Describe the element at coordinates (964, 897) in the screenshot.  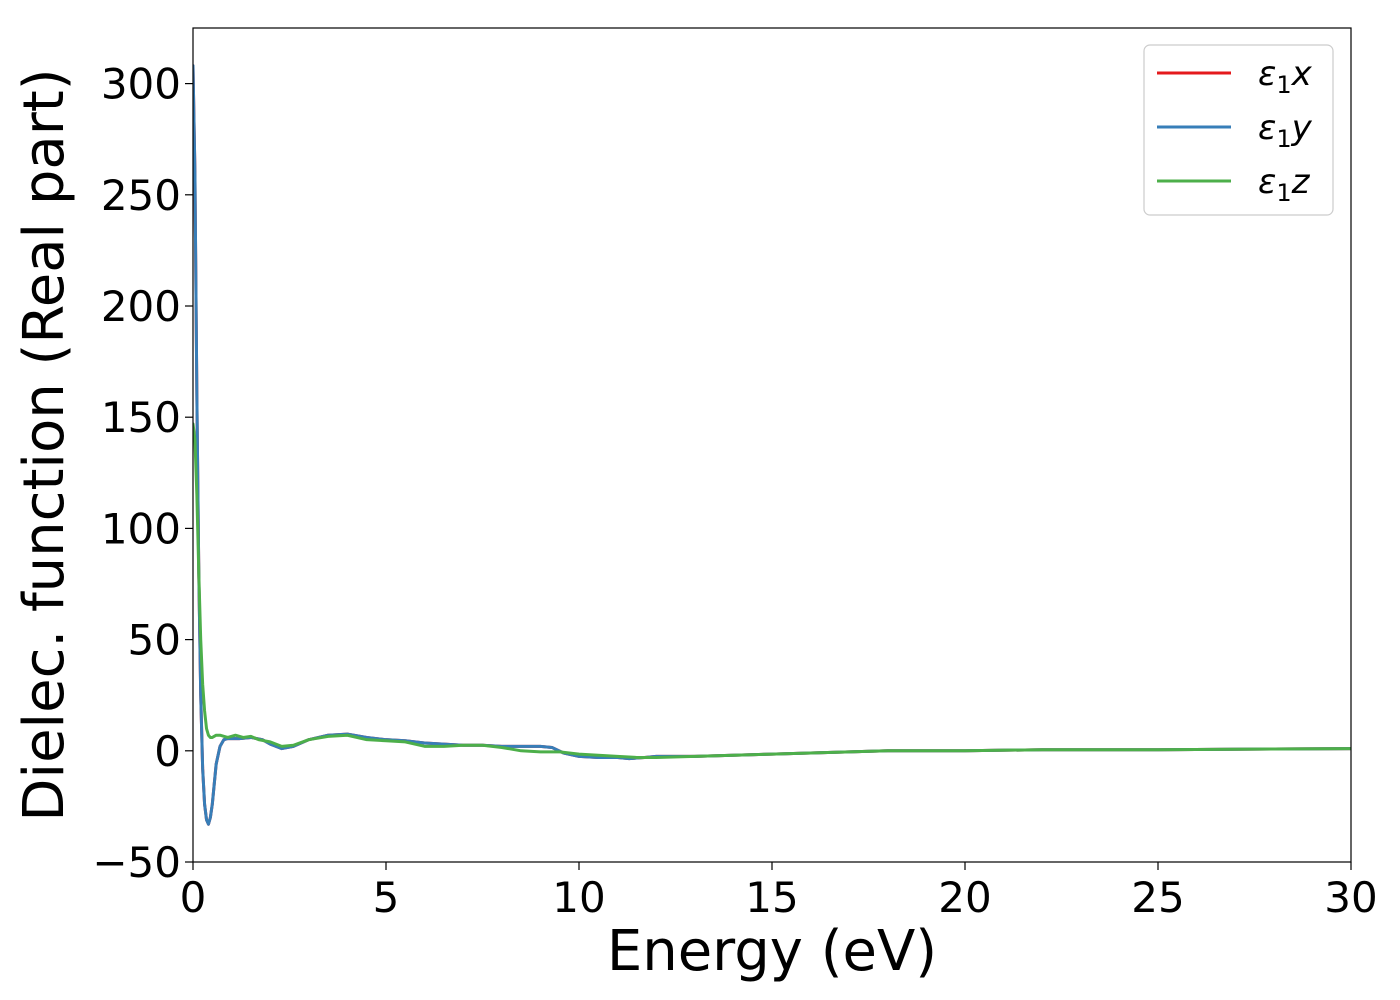
I see `x-tick-label: 20` at that location.